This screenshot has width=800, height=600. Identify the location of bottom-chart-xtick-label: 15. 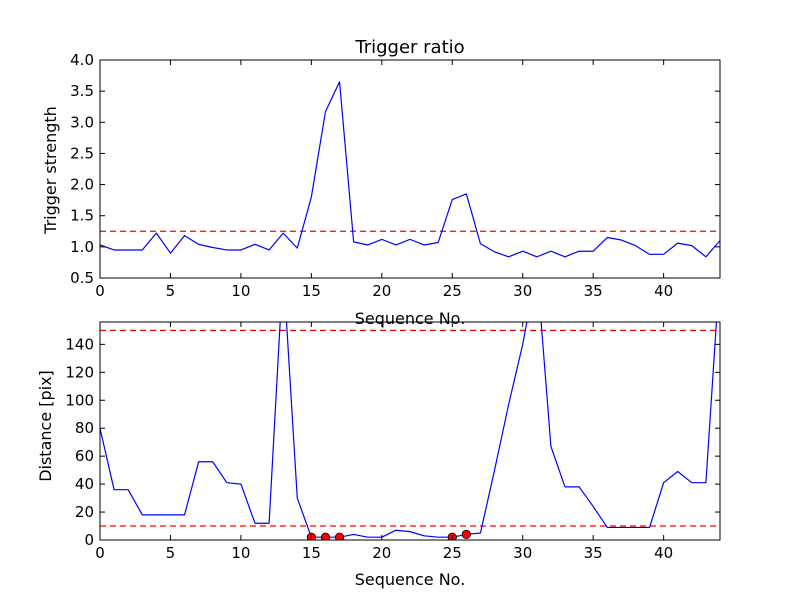
(311, 553).